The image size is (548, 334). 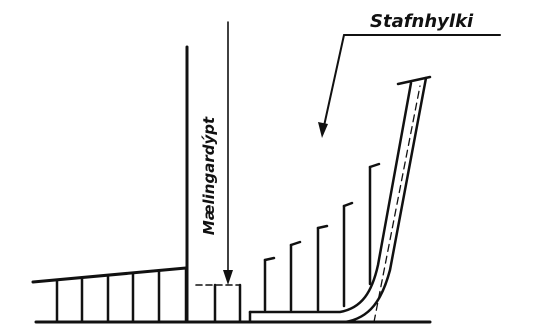 I want to click on stem-dashed-centerline, so click(x=397, y=204).